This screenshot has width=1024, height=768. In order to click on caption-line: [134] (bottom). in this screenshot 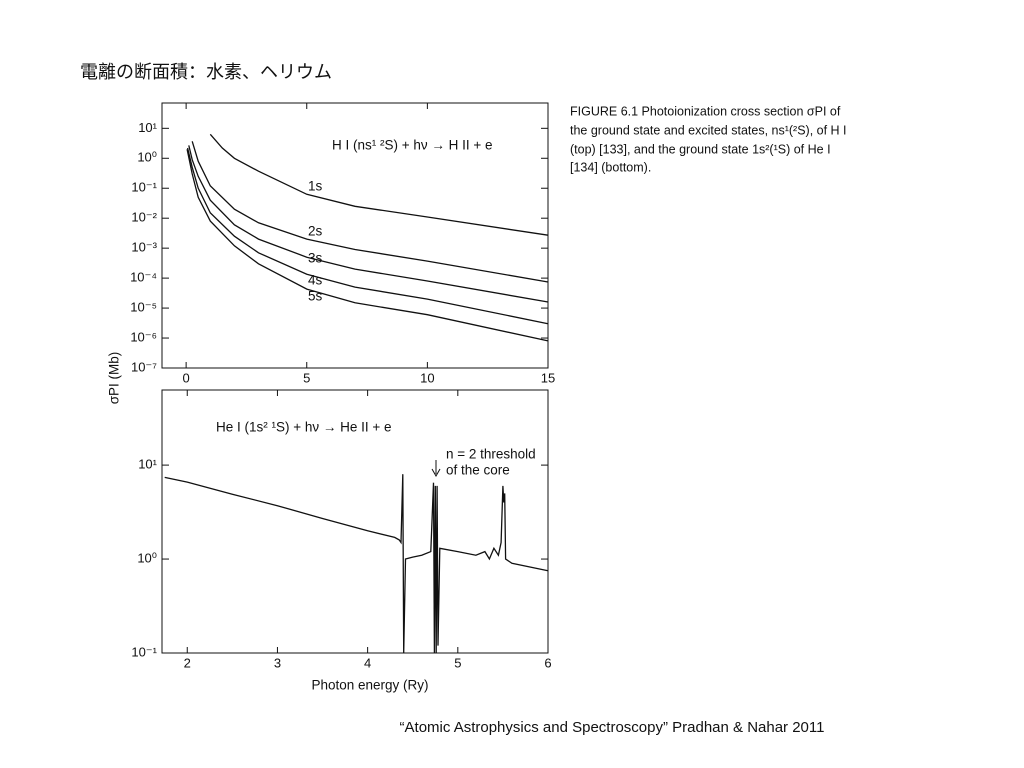, I will do `click(610, 167)`.